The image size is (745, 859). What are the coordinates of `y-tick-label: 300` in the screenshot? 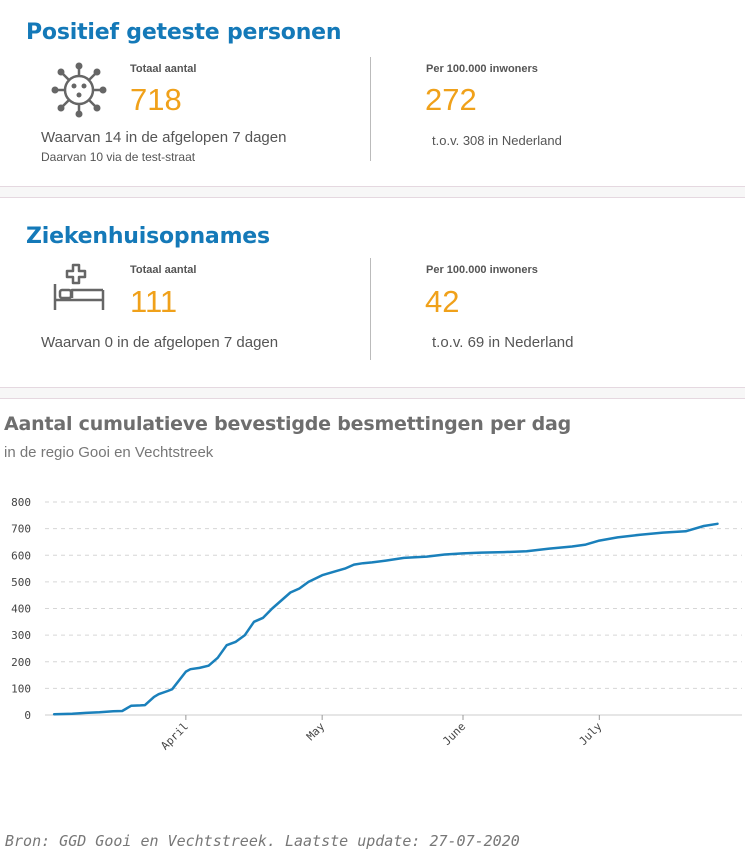 It's located at (21, 635).